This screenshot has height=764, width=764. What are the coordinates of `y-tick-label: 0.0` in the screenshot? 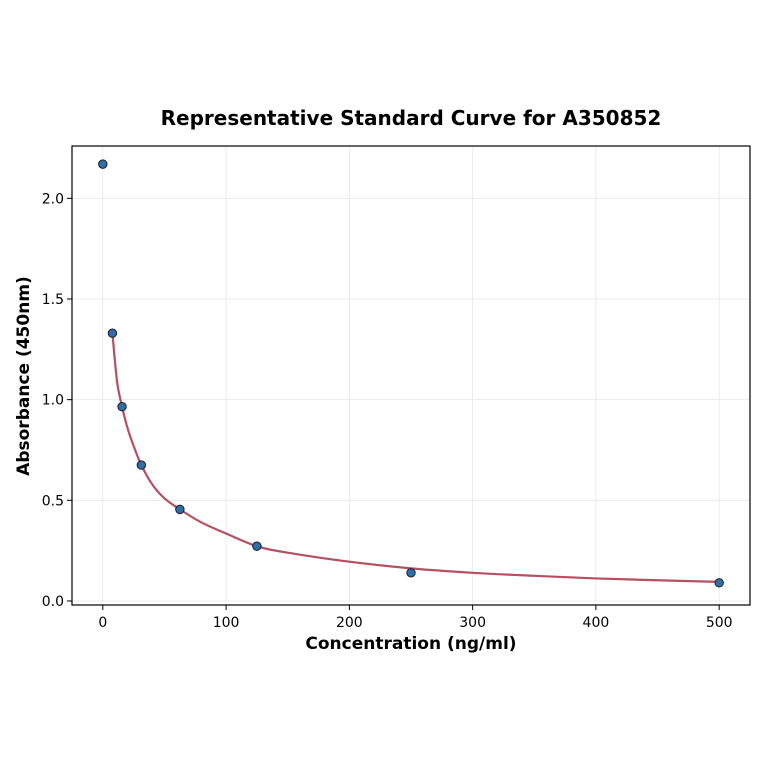 It's located at (53, 602).